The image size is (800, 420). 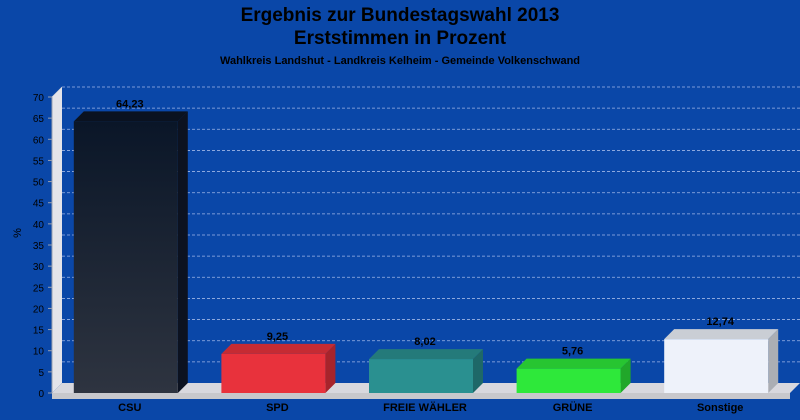 What do you see at coordinates (425, 407) in the screenshot?
I see `x-tick-label: FREIE WÄHLER` at bounding box center [425, 407].